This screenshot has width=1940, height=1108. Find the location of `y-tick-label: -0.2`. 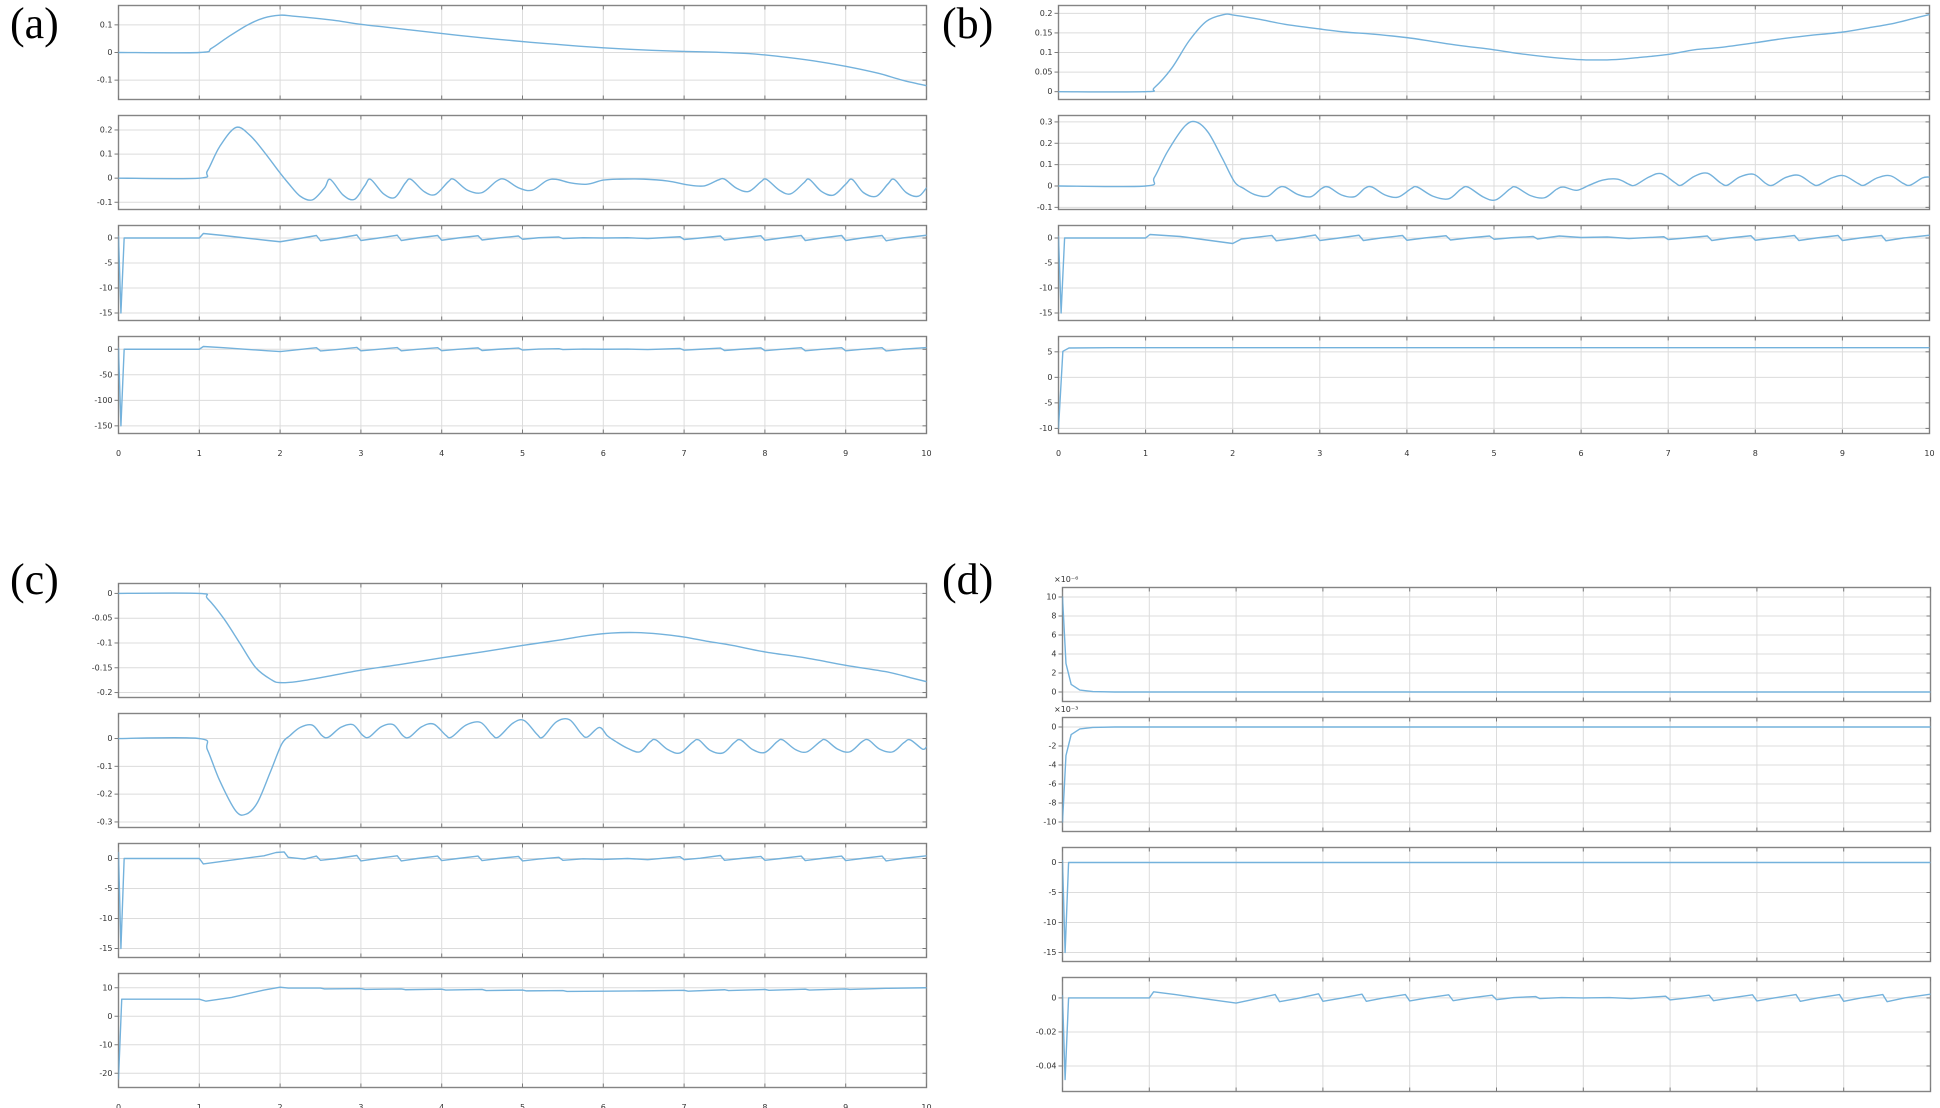

y-tick-label: -0.2 is located at coordinates (105, 794).